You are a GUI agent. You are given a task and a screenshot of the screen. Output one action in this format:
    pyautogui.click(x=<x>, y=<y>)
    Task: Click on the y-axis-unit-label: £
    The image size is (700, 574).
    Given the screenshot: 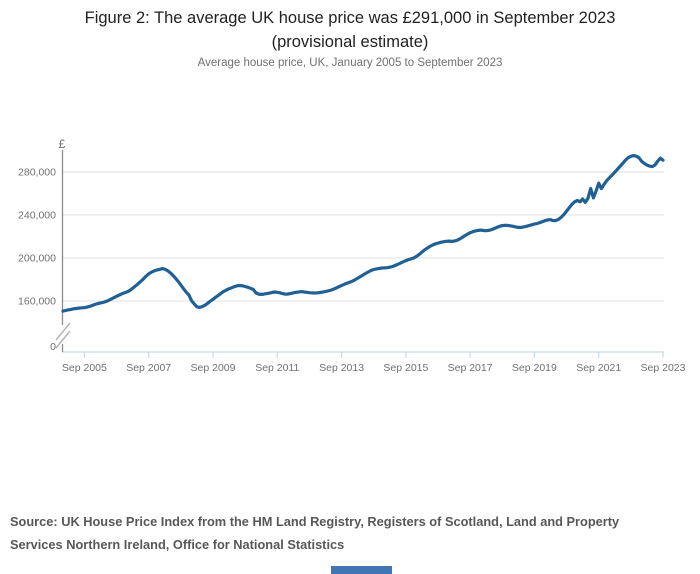 What is the action you would take?
    pyautogui.click(x=62, y=144)
    